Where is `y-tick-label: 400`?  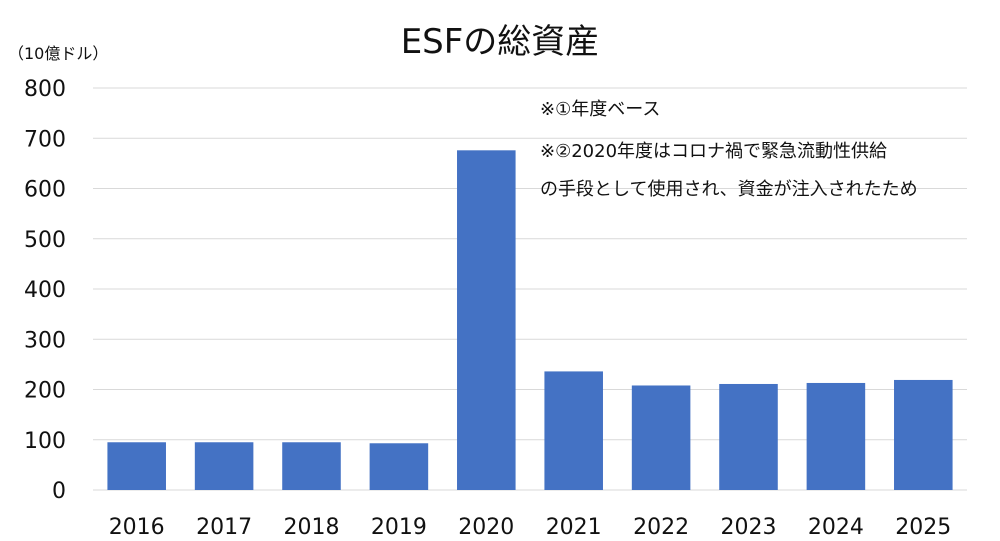 y-tick-label: 400 is located at coordinates (45, 290).